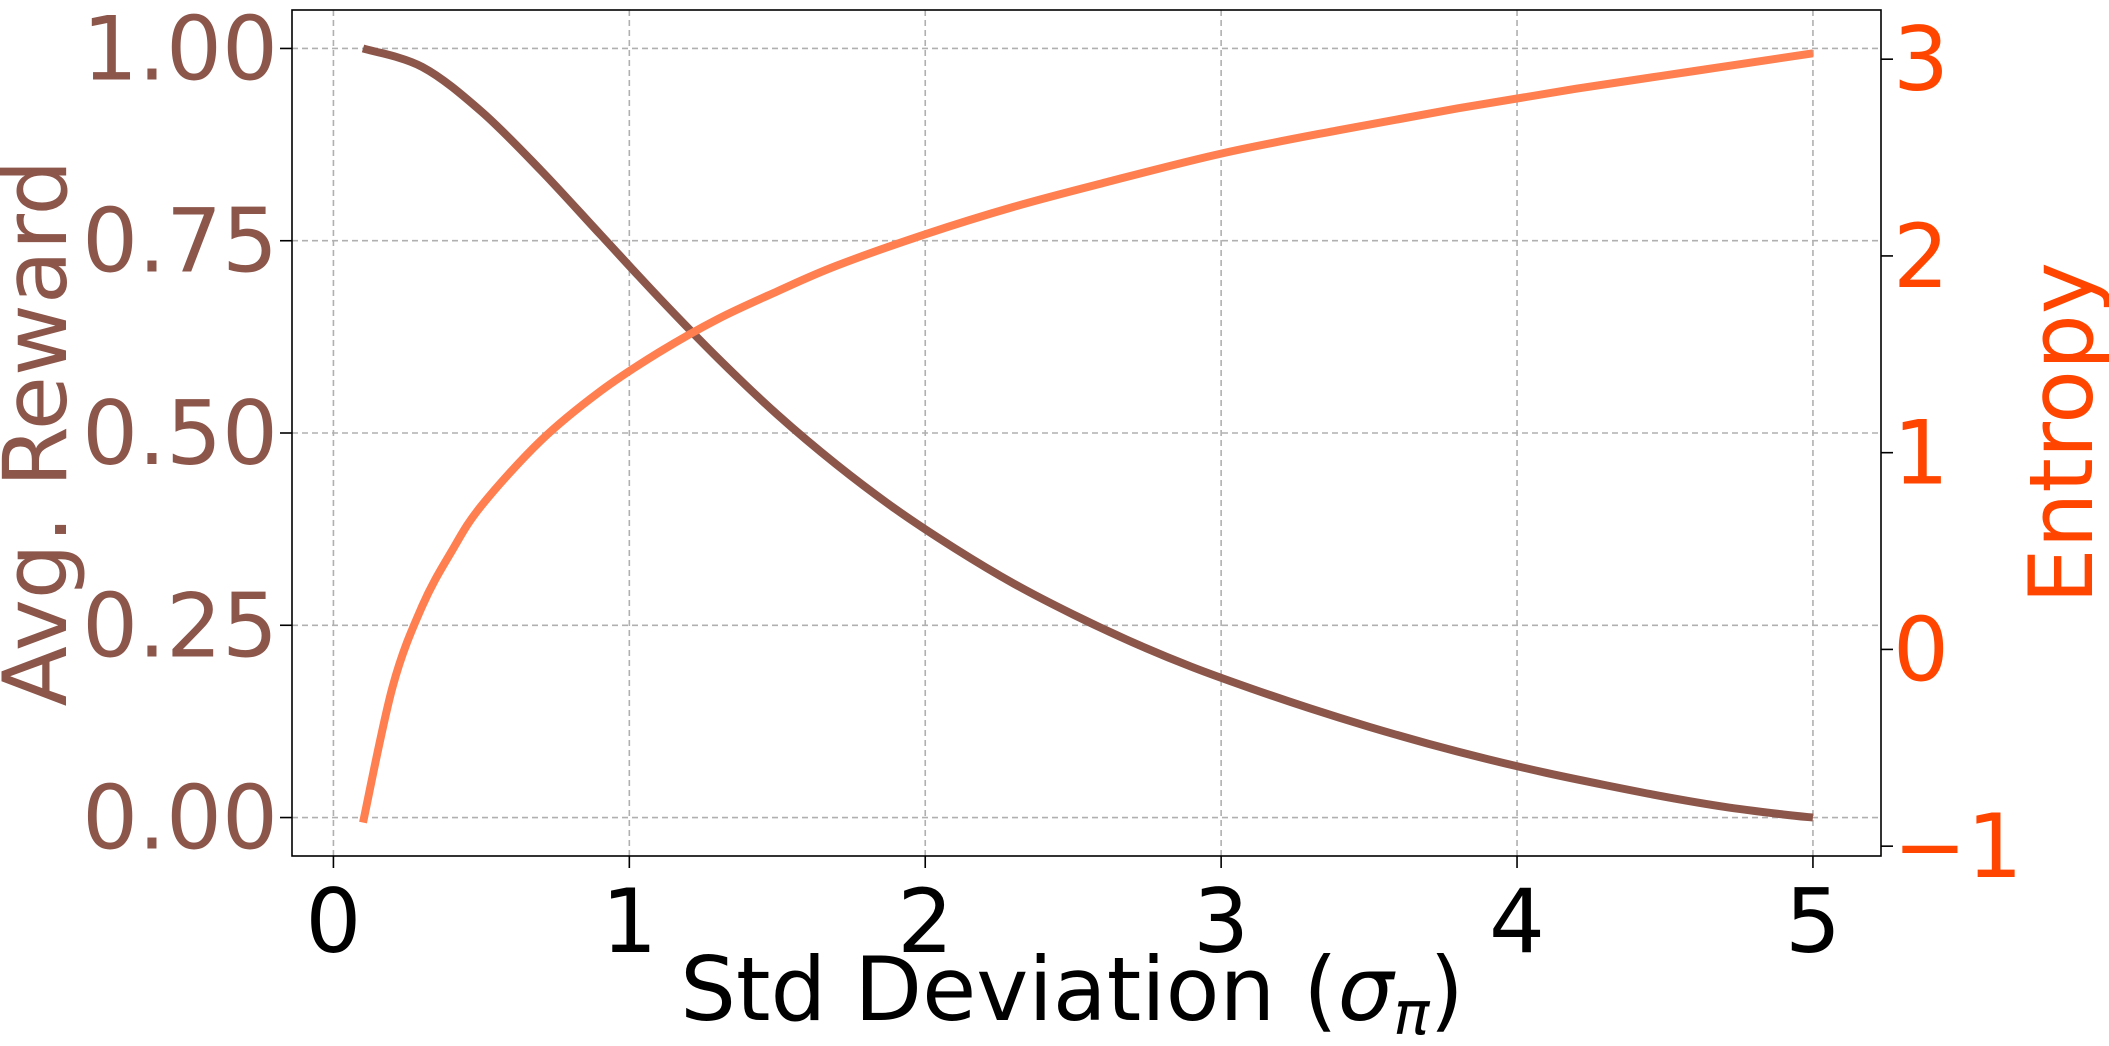 The width and height of the screenshot is (2109, 1046). I want to click on y-left-tick-label: 0.00, so click(180, 818).